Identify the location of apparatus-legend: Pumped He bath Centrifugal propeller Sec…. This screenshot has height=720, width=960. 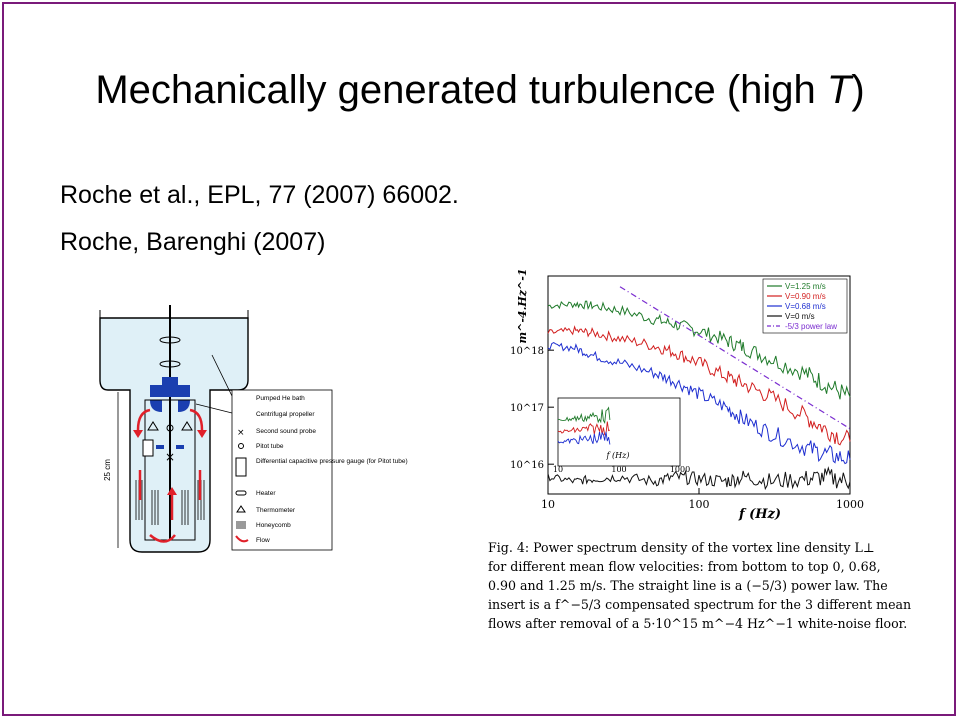
(332, 469).